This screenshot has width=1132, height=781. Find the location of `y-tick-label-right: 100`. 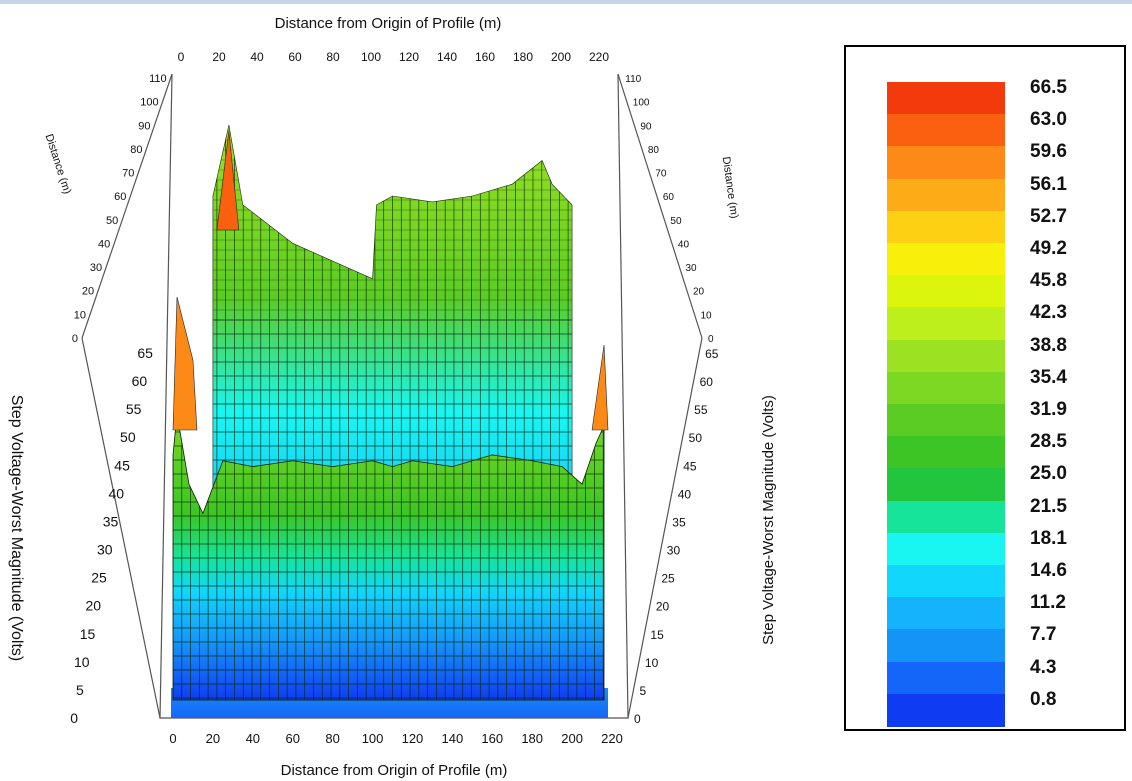

y-tick-label-right: 100 is located at coordinates (641, 103).